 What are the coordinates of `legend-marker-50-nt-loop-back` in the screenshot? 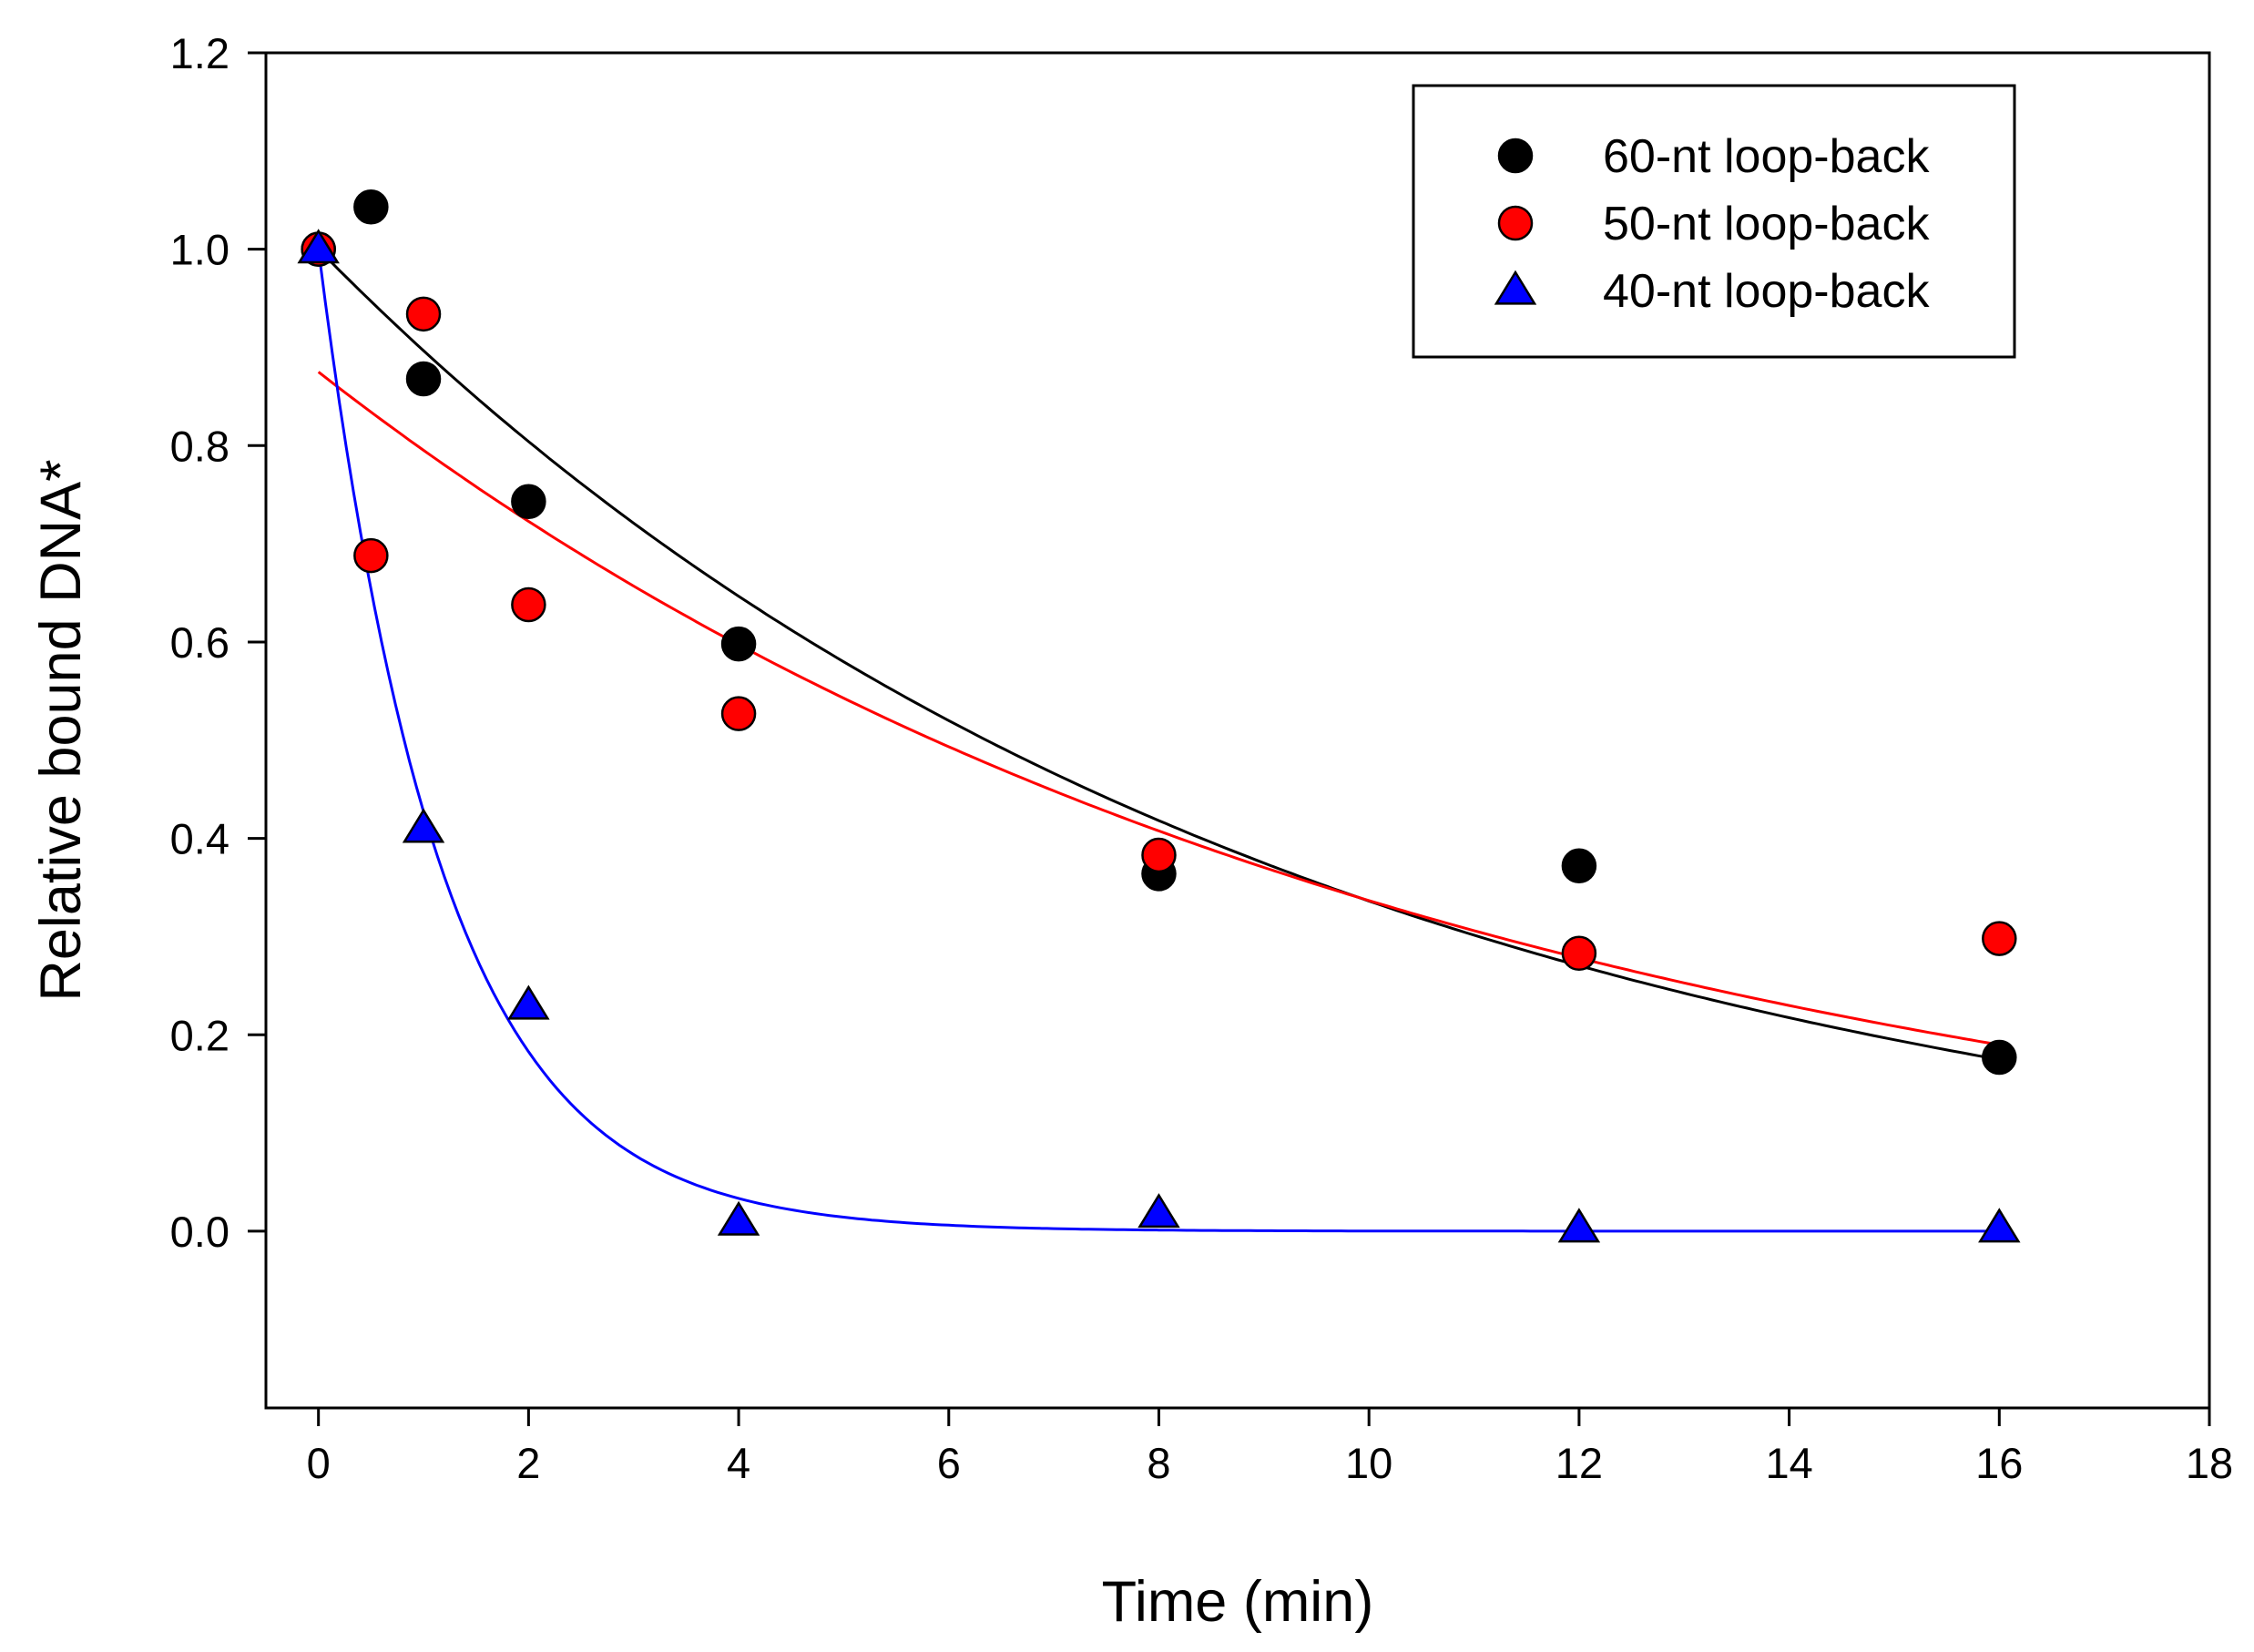 It's located at (1515, 223).